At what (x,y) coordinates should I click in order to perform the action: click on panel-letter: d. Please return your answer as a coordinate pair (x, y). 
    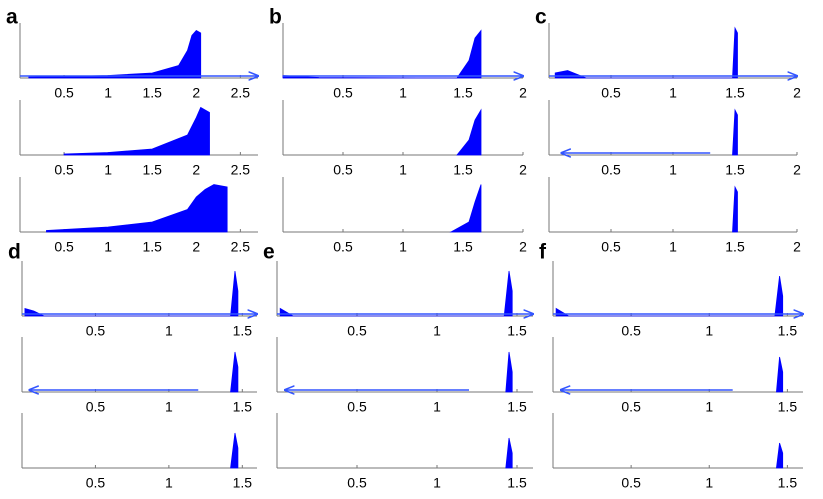
    Looking at the image, I should click on (14, 252).